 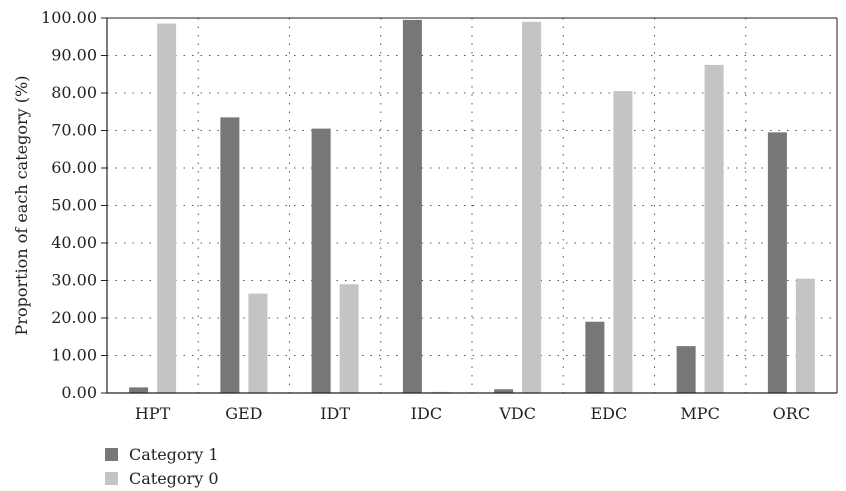 What do you see at coordinates (349, 338) in the screenshot?
I see `bar-category-0-idt` at bounding box center [349, 338].